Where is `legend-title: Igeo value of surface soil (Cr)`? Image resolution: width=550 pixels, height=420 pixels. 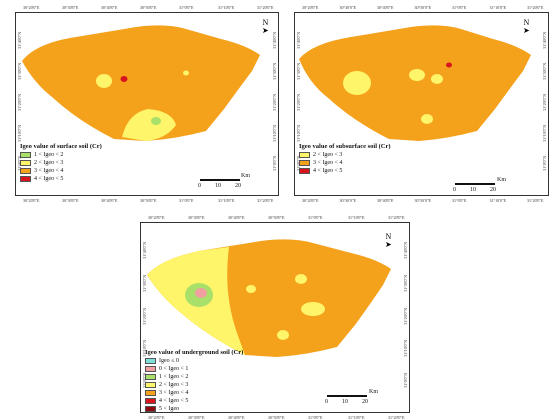
legend-title: Igeo value of surface soil (Cr) is located at coordinates (61, 146).